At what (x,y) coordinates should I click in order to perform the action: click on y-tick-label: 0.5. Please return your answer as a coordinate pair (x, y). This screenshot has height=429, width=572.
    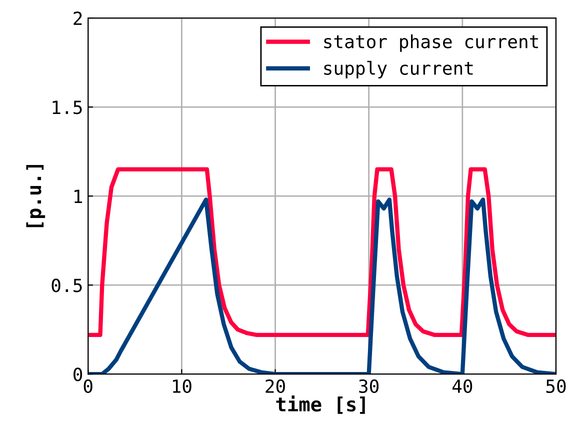
    Looking at the image, I should click on (67, 285).